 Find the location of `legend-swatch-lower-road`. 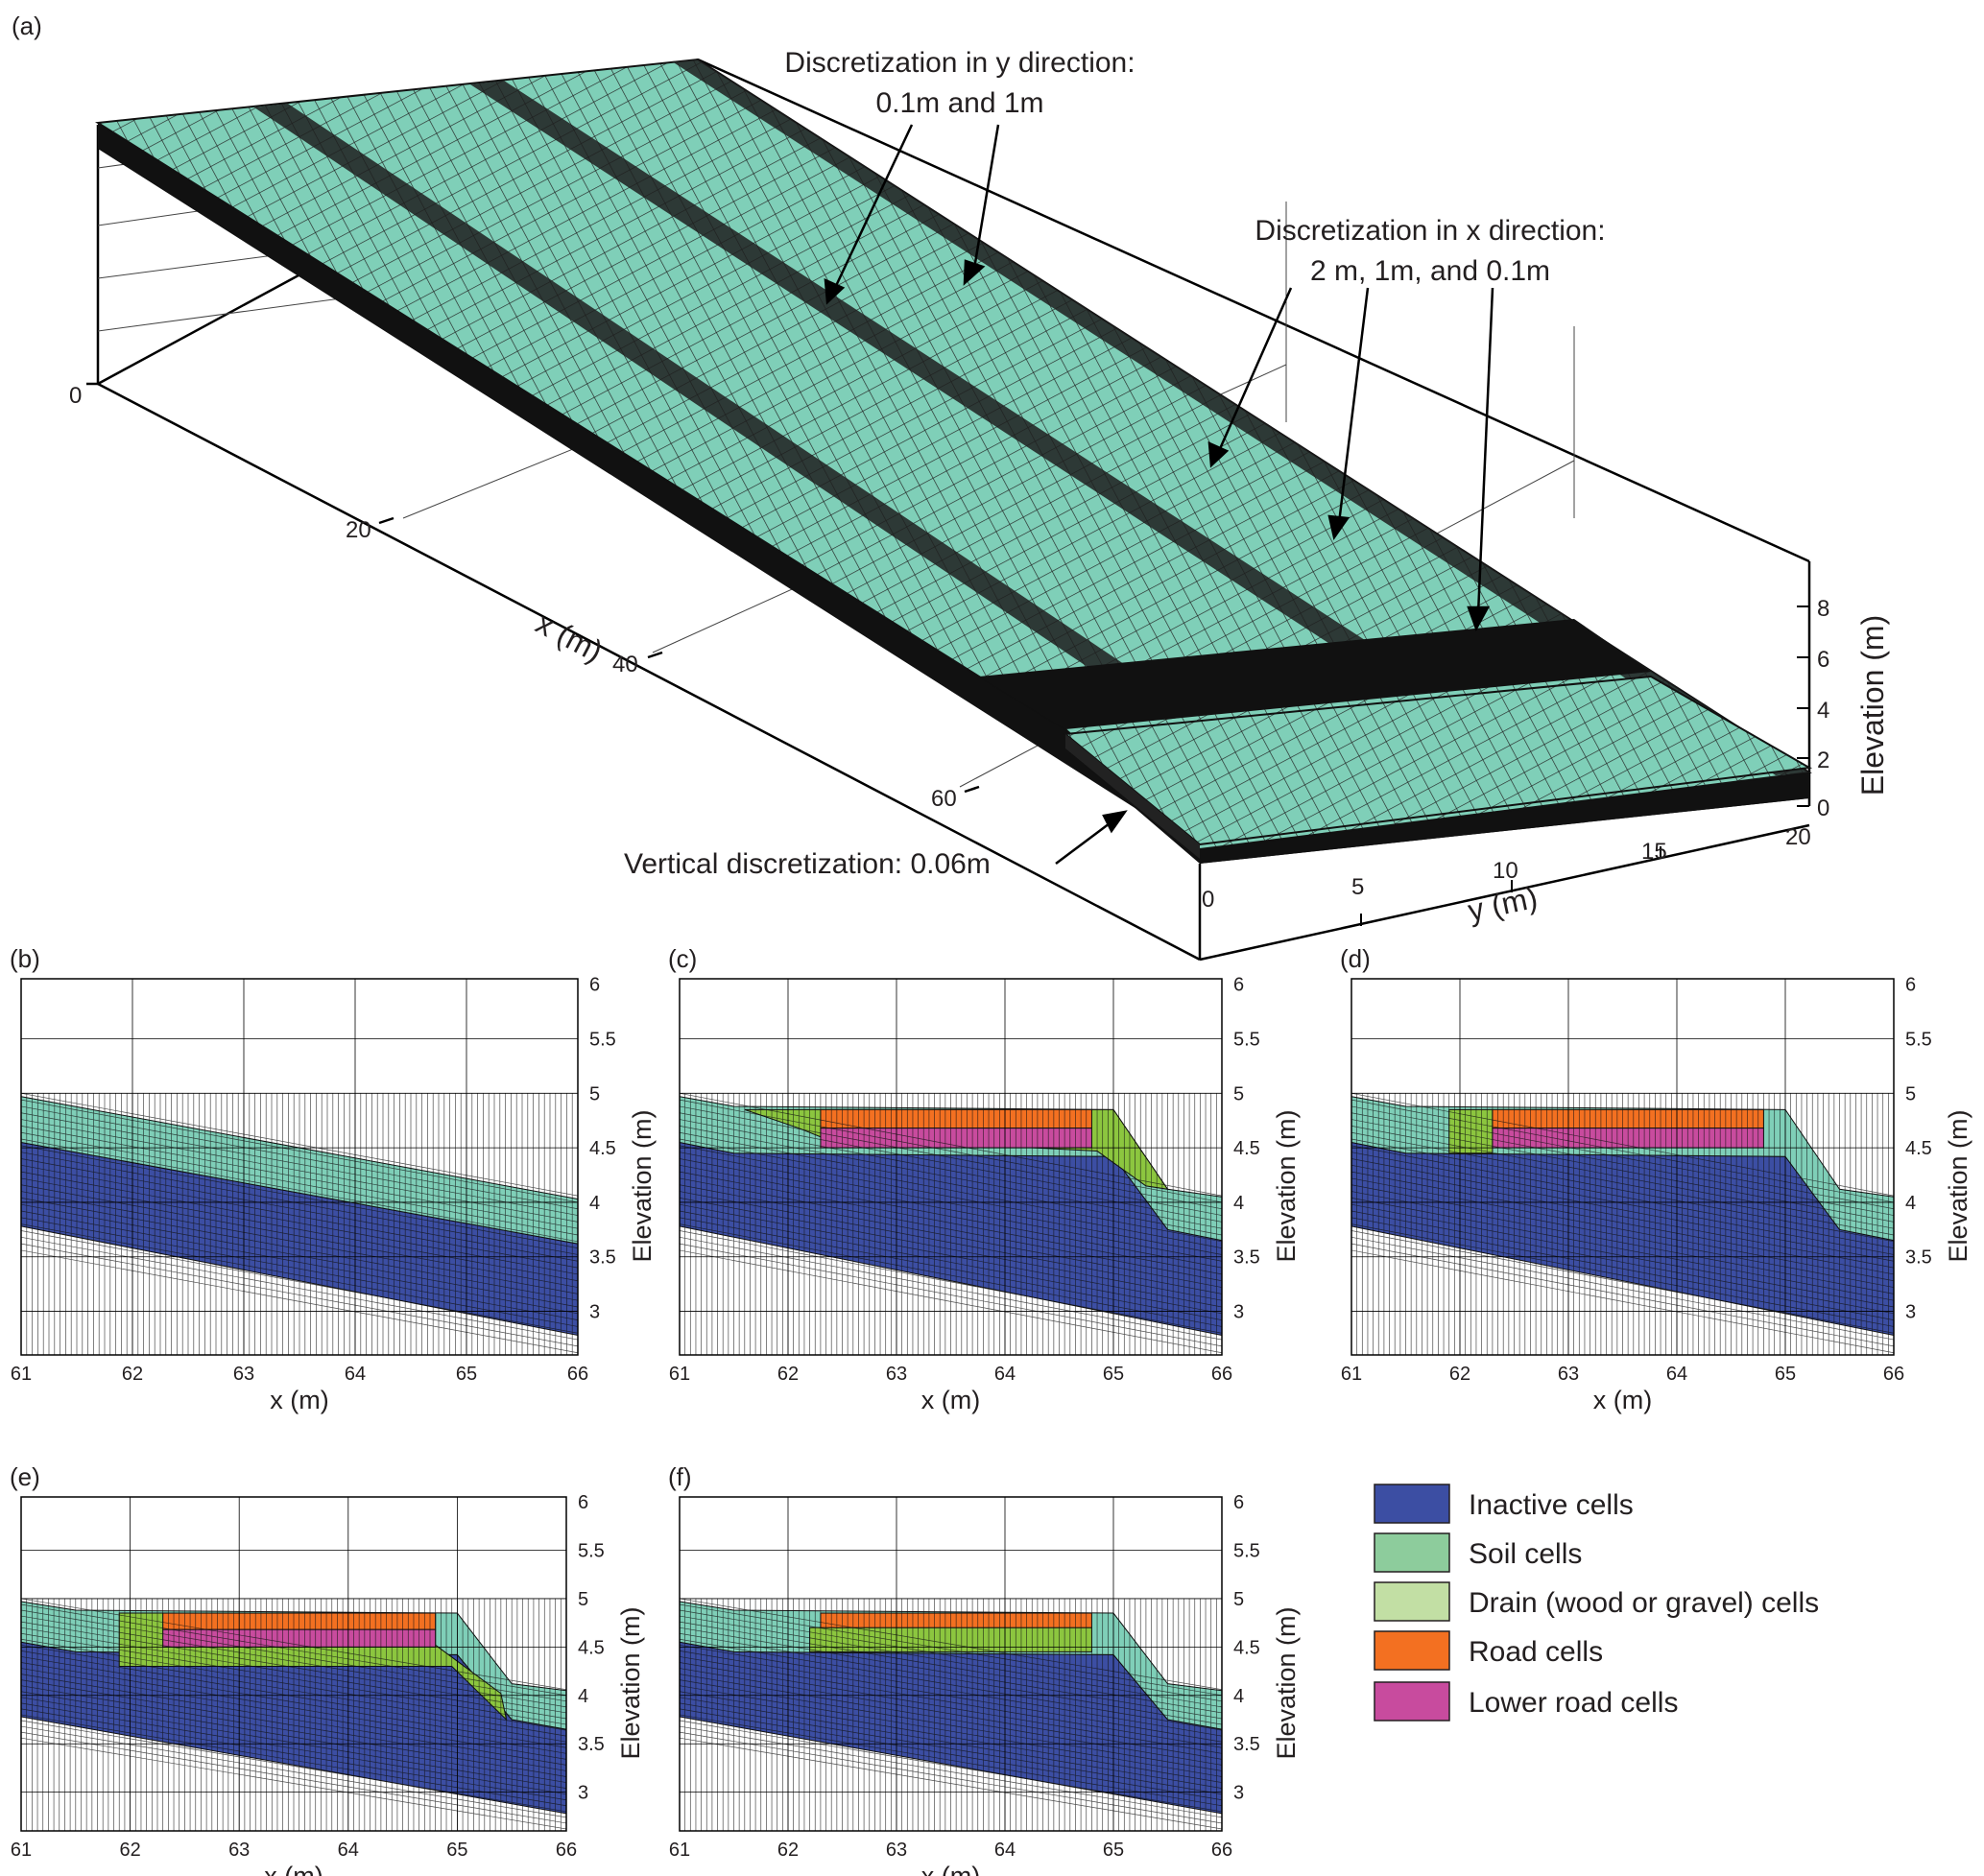

legend-swatch-lower-road is located at coordinates (1412, 1701).